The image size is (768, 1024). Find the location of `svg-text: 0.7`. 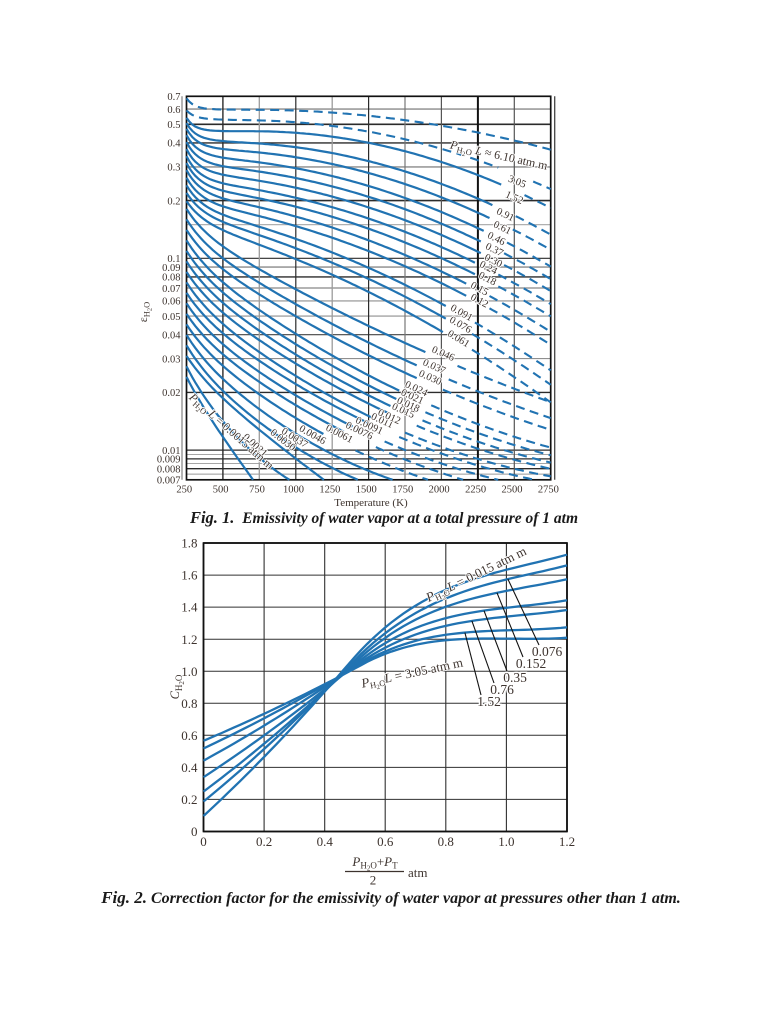

svg-text: 0.7 is located at coordinates (173, 97).